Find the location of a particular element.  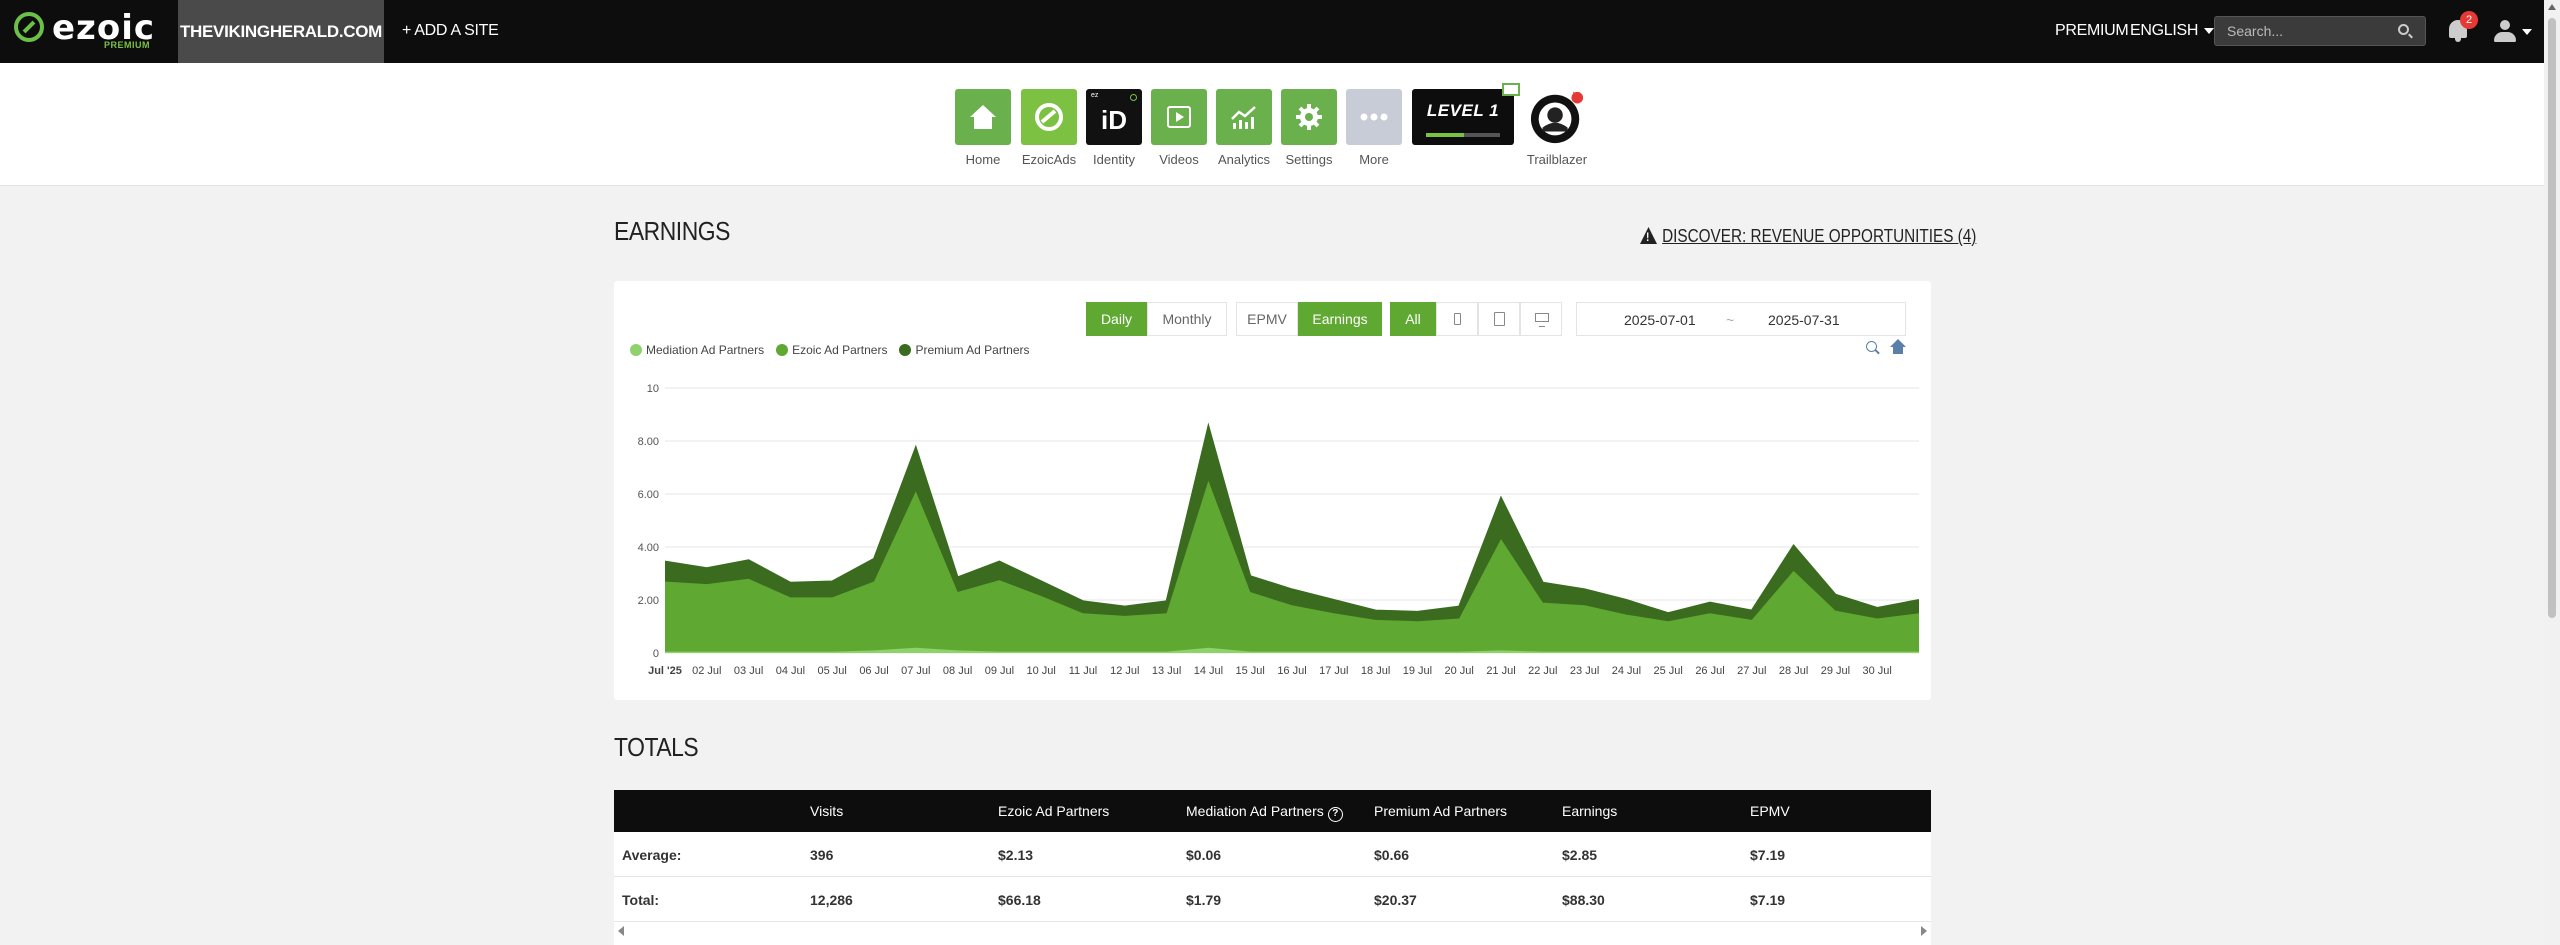

column-header: Premium Ad Partners is located at coordinates (1441, 811).